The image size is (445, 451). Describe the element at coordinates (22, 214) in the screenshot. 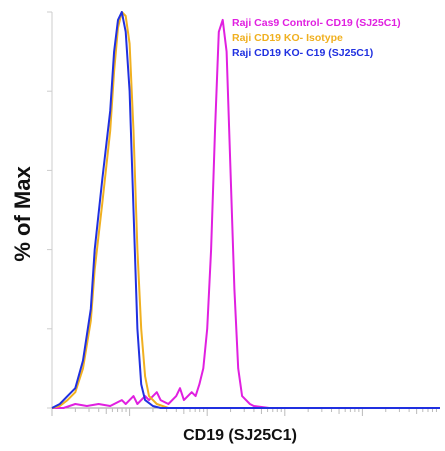

I see `y-axis-label: % of Max` at that location.